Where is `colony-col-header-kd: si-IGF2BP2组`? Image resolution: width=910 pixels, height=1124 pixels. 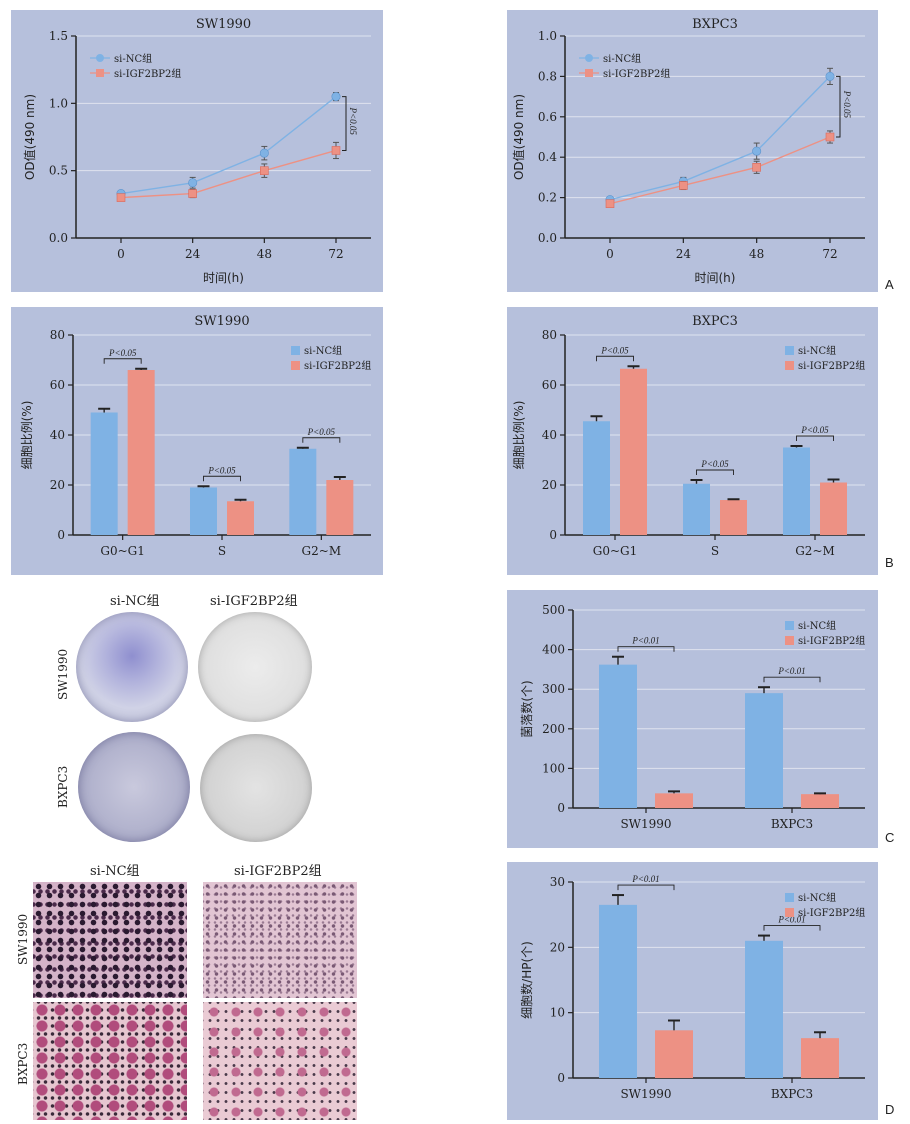 colony-col-header-kd: si-IGF2BP2组 is located at coordinates (254, 601).